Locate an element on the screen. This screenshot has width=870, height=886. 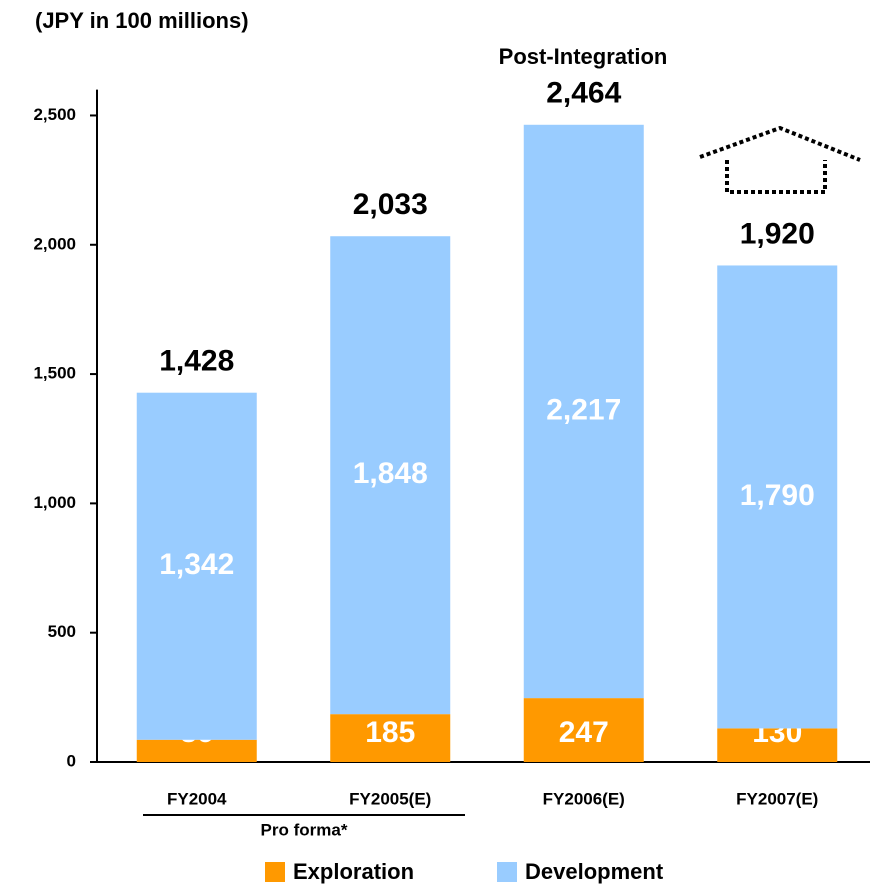
data-label: 1,848 is located at coordinates (390, 473).